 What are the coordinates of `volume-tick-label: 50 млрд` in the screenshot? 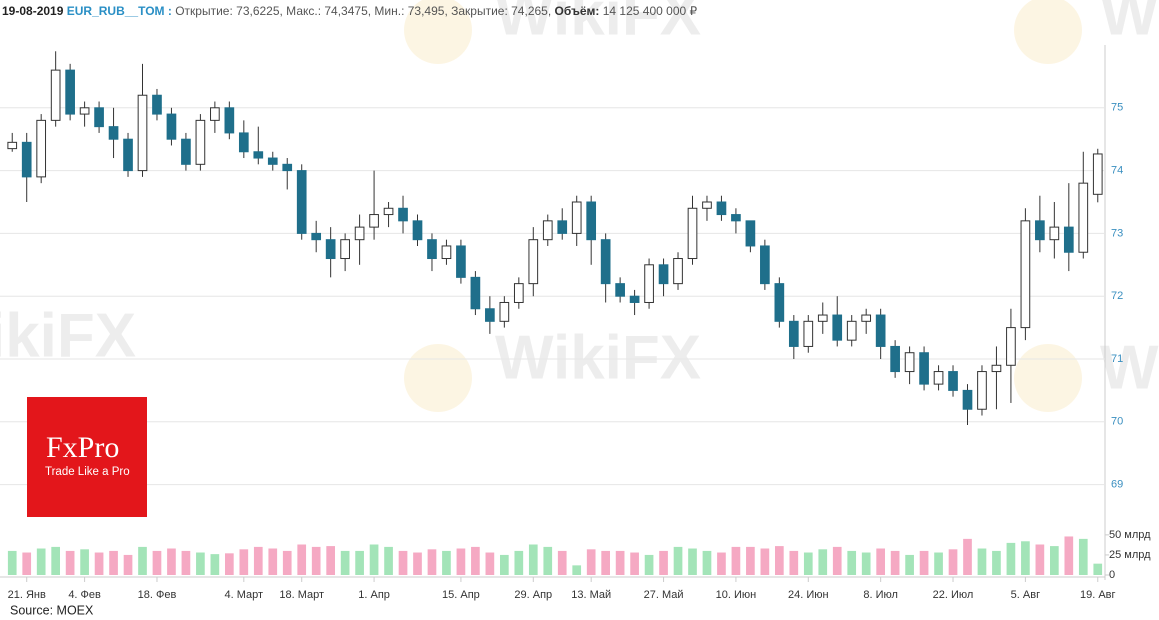 It's located at (1130, 535).